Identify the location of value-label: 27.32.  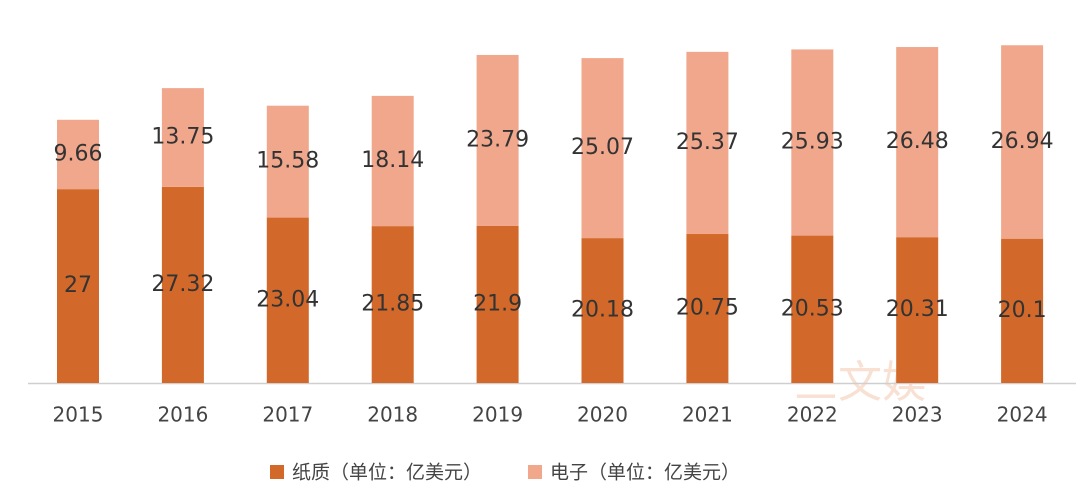
(182, 284).